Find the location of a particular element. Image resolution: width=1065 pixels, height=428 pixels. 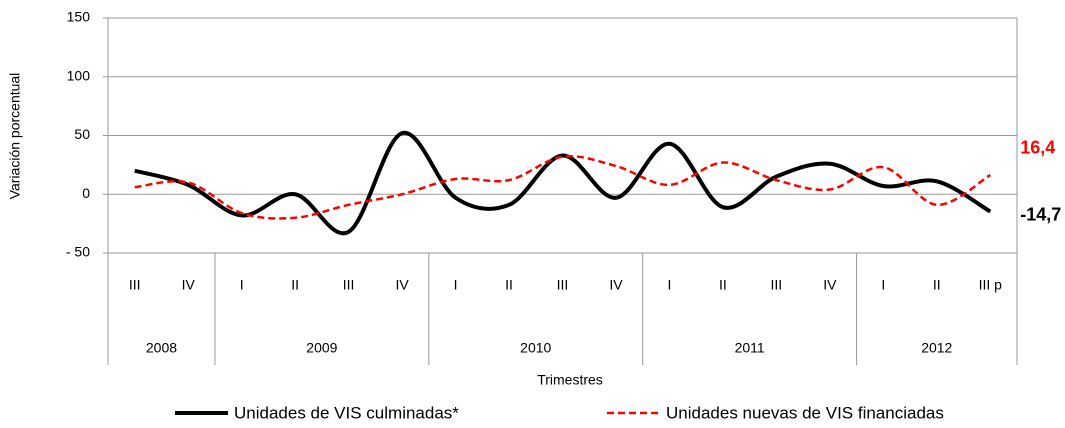

y-tick-label: 50 is located at coordinates (82, 134).